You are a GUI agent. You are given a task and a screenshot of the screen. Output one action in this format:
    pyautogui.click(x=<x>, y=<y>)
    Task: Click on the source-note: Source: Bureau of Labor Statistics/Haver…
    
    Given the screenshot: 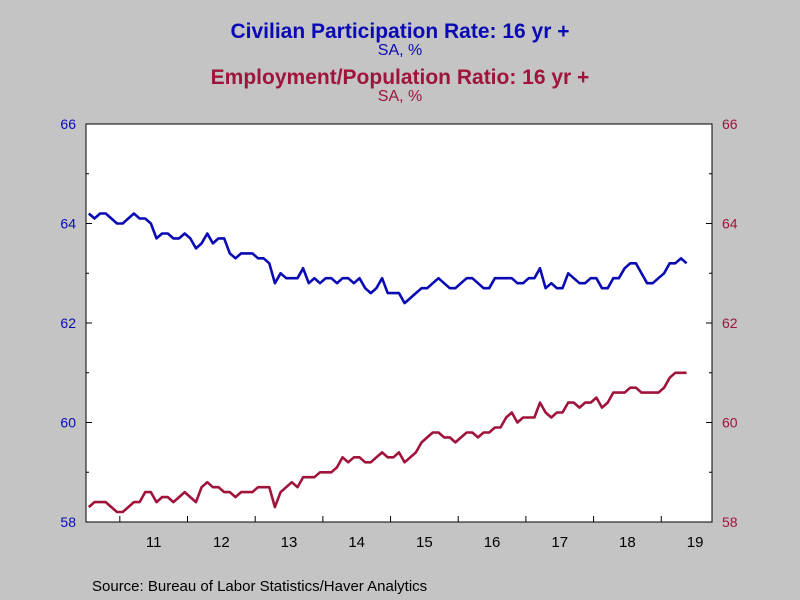 What is the action you would take?
    pyautogui.click(x=260, y=586)
    